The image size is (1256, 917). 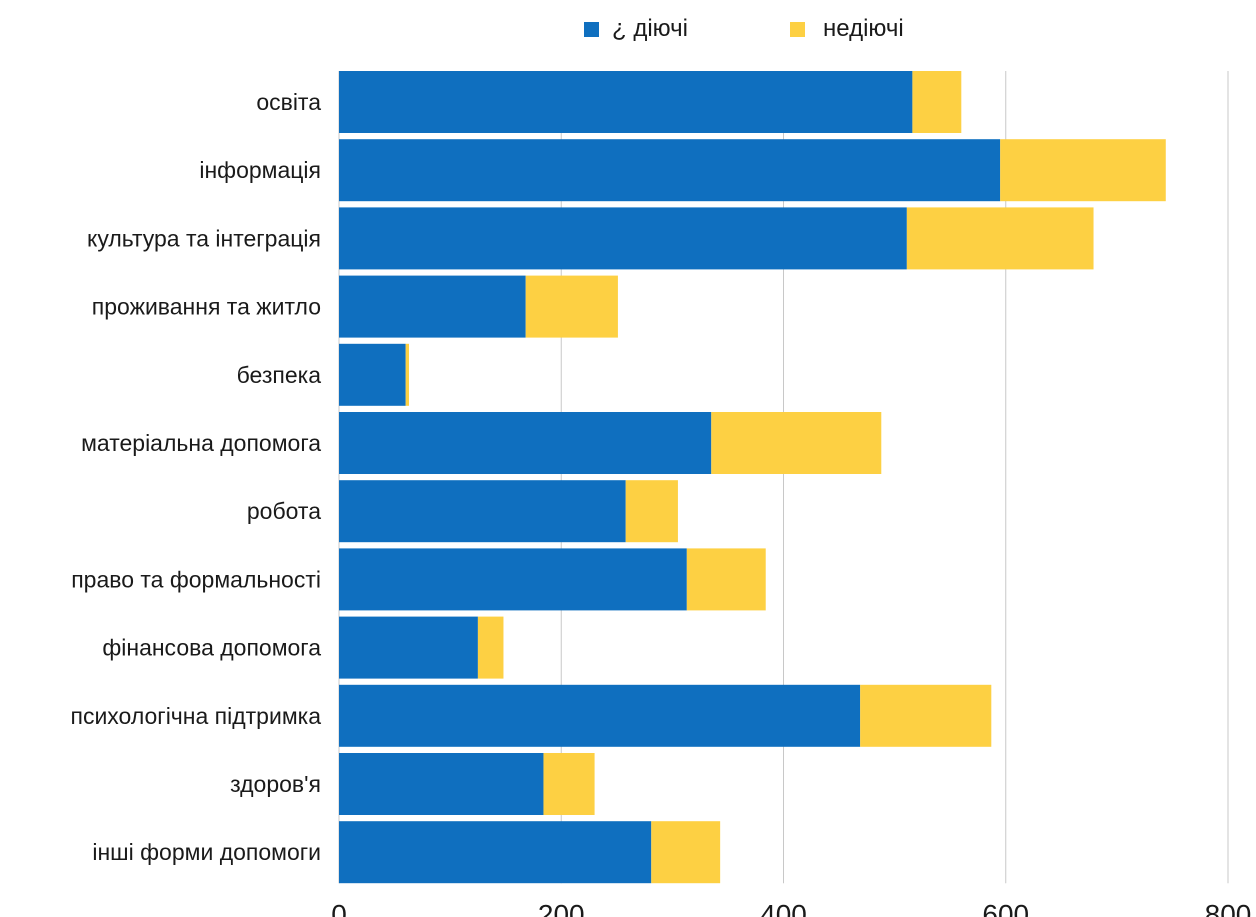 I want to click on category-label: проживання та житло, so click(x=206, y=307).